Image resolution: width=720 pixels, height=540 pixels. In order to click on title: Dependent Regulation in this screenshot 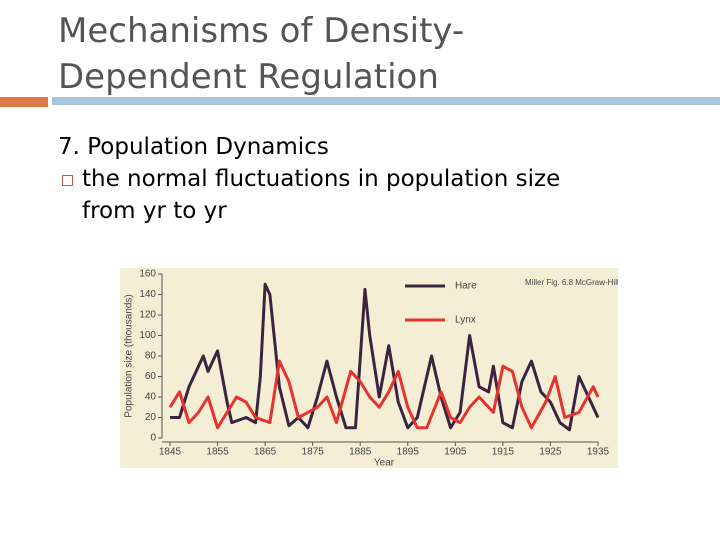, I will do `click(248, 77)`.